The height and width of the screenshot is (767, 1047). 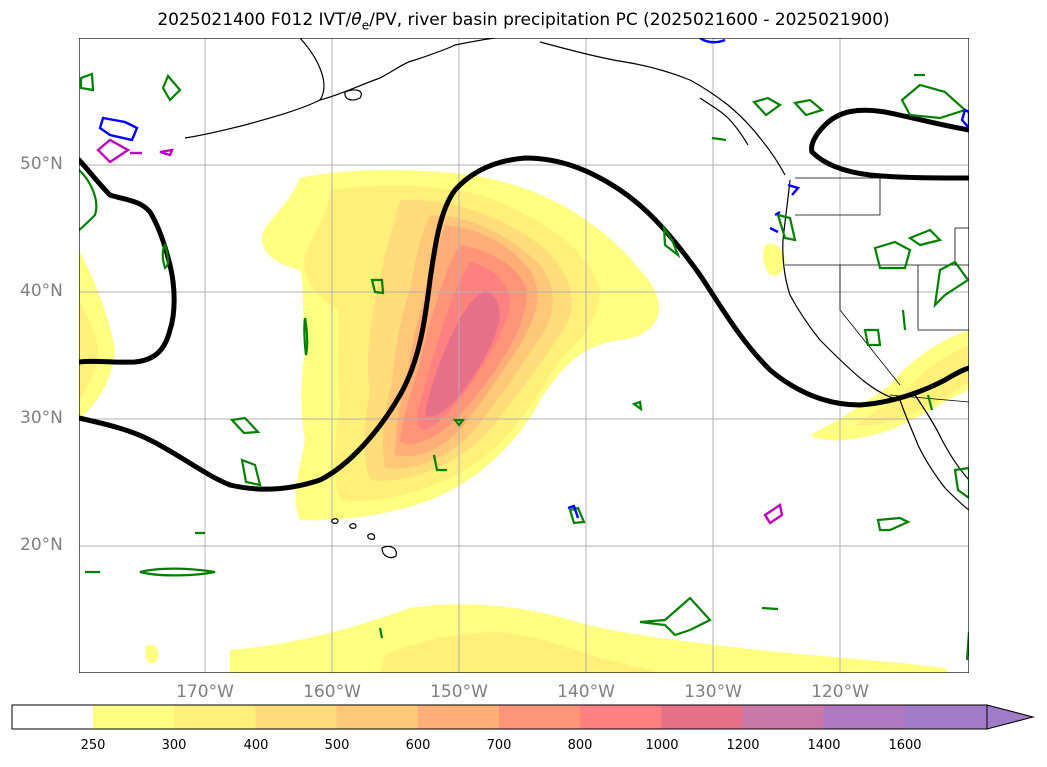 What do you see at coordinates (353, 95) in the screenshot?
I see `kodiak-island` at bounding box center [353, 95].